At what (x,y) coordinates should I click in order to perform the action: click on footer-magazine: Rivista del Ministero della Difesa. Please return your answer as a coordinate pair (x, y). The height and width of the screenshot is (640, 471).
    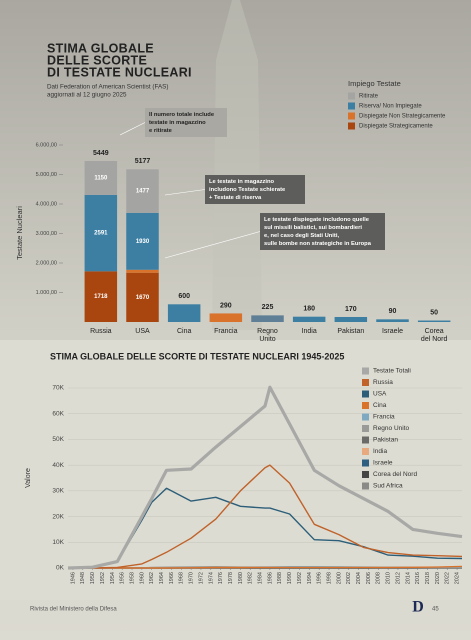
    Looking at the image, I should click on (73, 610).